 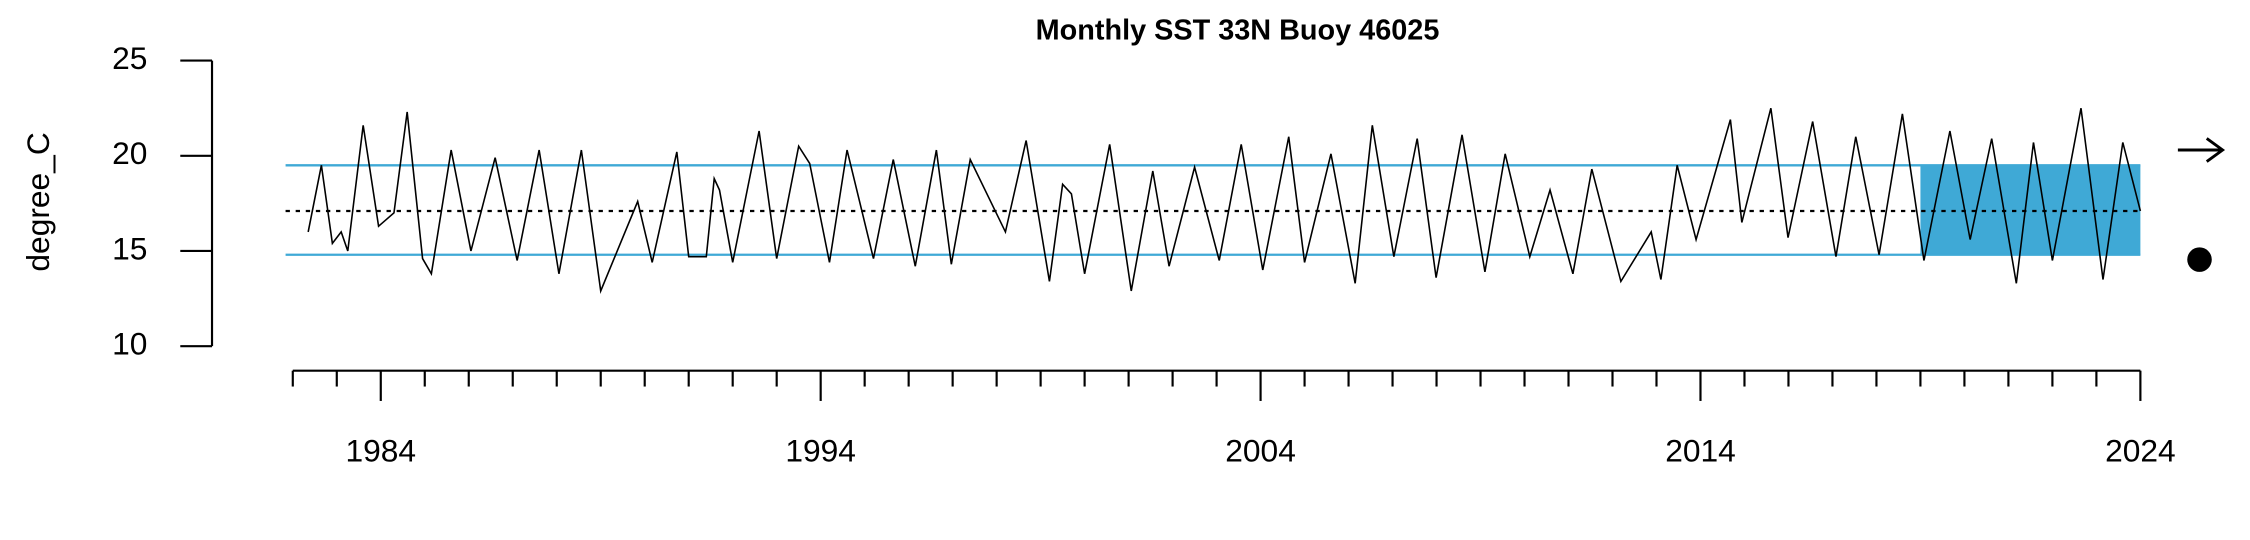 I want to click on x-tick-label: 2014, so click(x=1700, y=450).